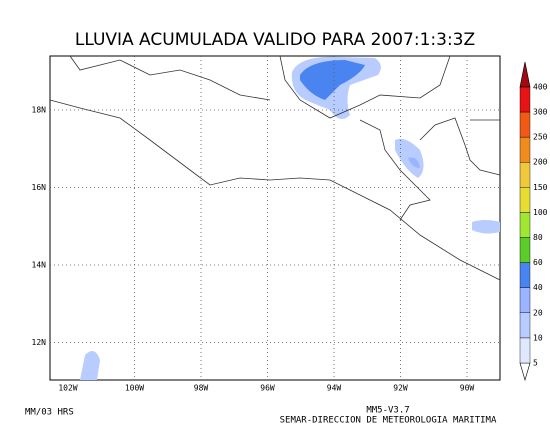 The width and height of the screenshot is (550, 425). Describe the element at coordinates (525, 74) in the screenshot. I see `colorbar-top` at that location.